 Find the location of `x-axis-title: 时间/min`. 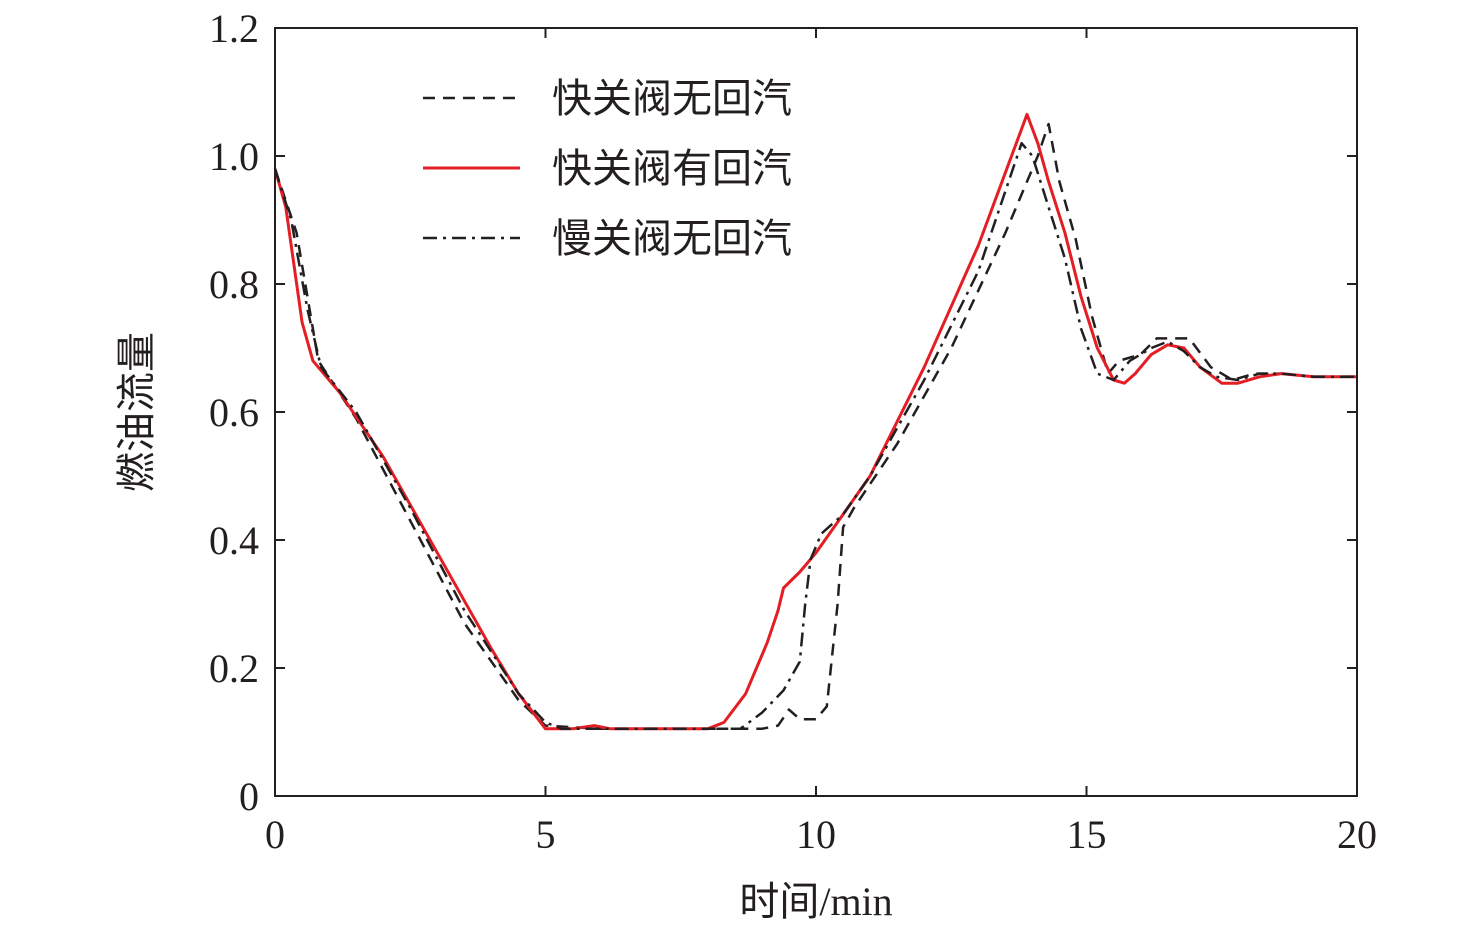

x-axis-title: 时间/min is located at coordinates (815, 901).